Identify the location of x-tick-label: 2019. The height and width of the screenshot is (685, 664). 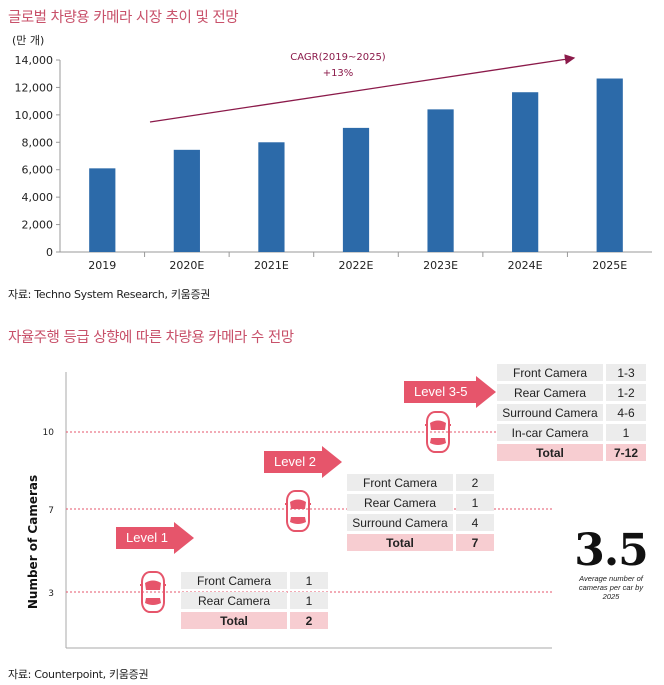
(102, 265).